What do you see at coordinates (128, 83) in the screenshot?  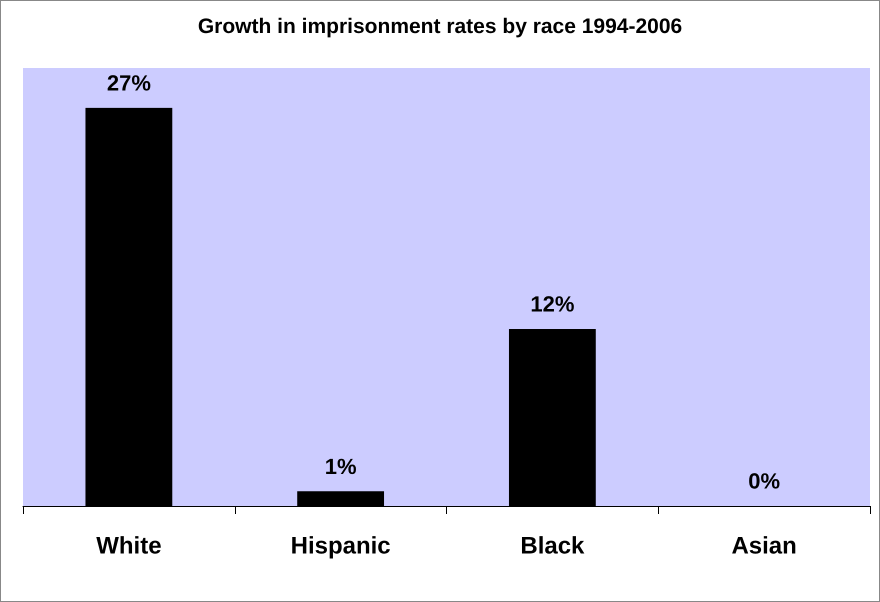 I see `data-label: 27%` at bounding box center [128, 83].